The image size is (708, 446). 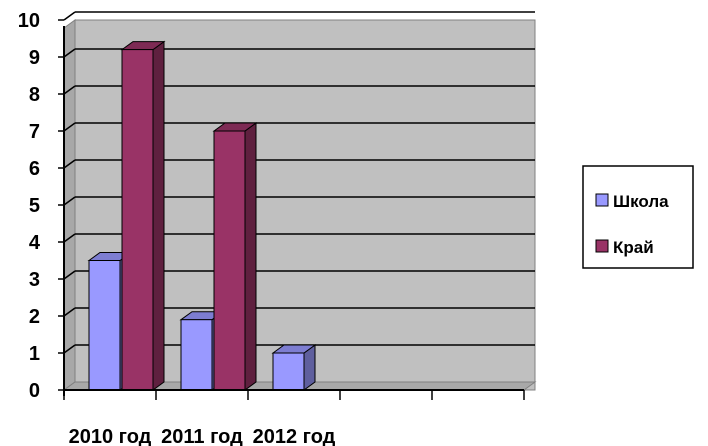 I want to click on y-tick-label: 6, so click(x=34, y=169).